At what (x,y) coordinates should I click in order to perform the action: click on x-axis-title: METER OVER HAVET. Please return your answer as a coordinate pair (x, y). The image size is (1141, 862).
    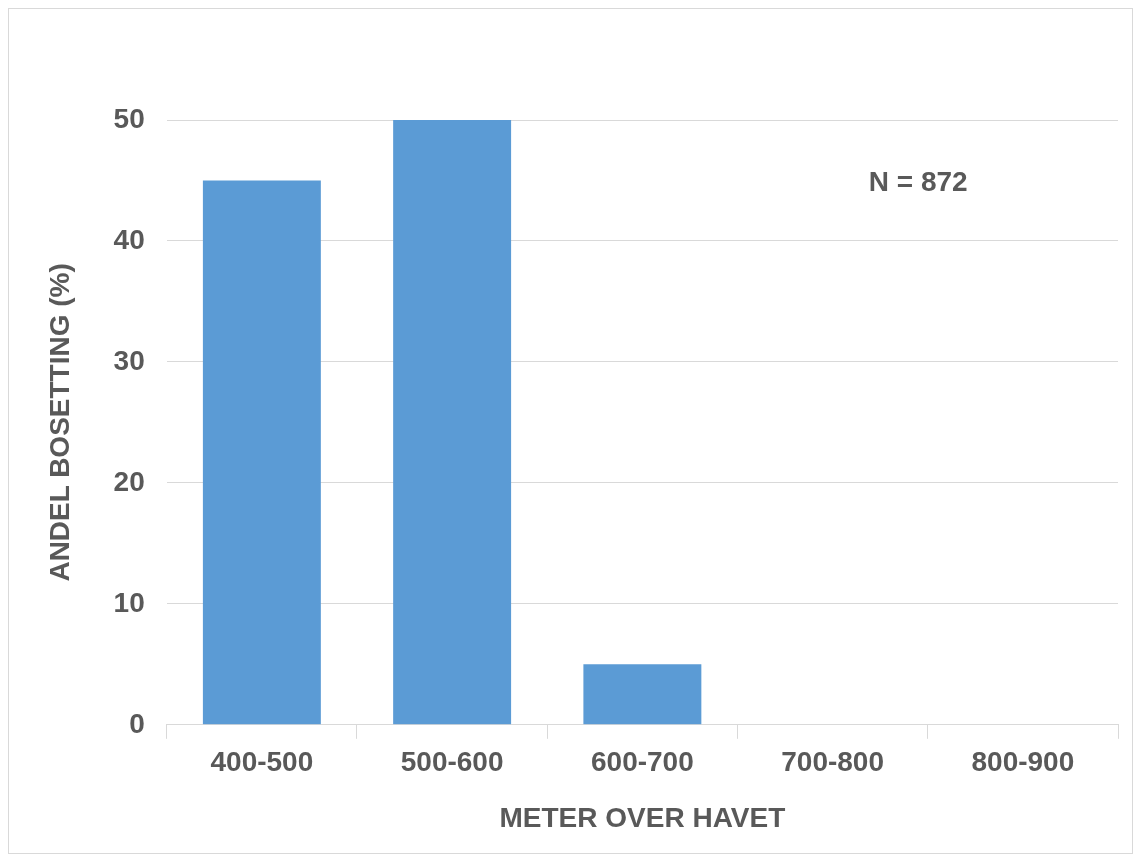
    Looking at the image, I should click on (642, 817).